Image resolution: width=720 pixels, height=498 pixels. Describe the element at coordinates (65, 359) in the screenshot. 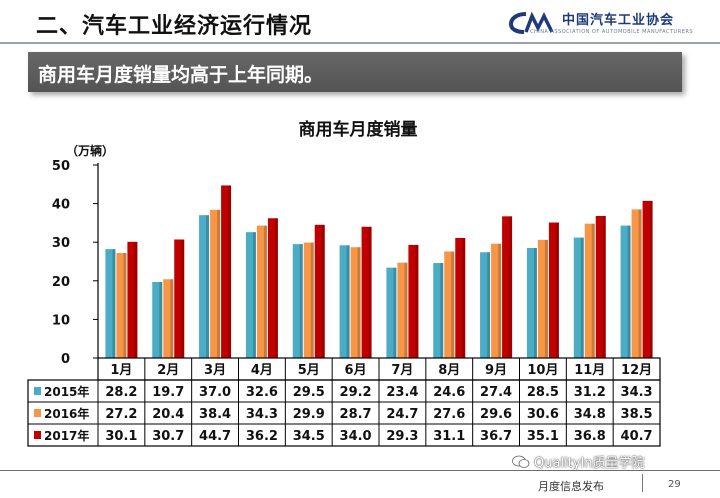

I see `y-tick-label: 0` at that location.